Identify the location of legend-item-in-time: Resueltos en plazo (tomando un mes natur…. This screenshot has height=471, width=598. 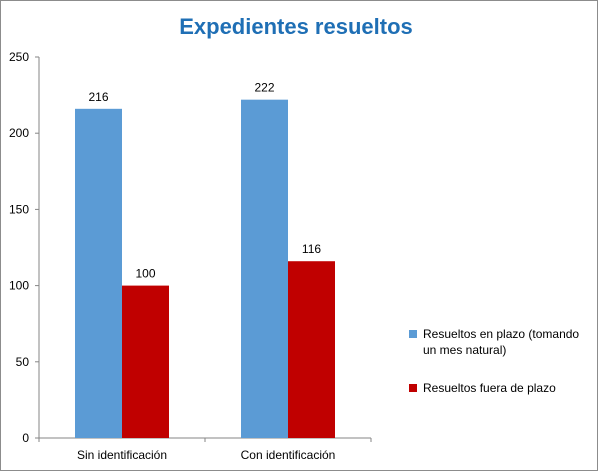
(501, 342).